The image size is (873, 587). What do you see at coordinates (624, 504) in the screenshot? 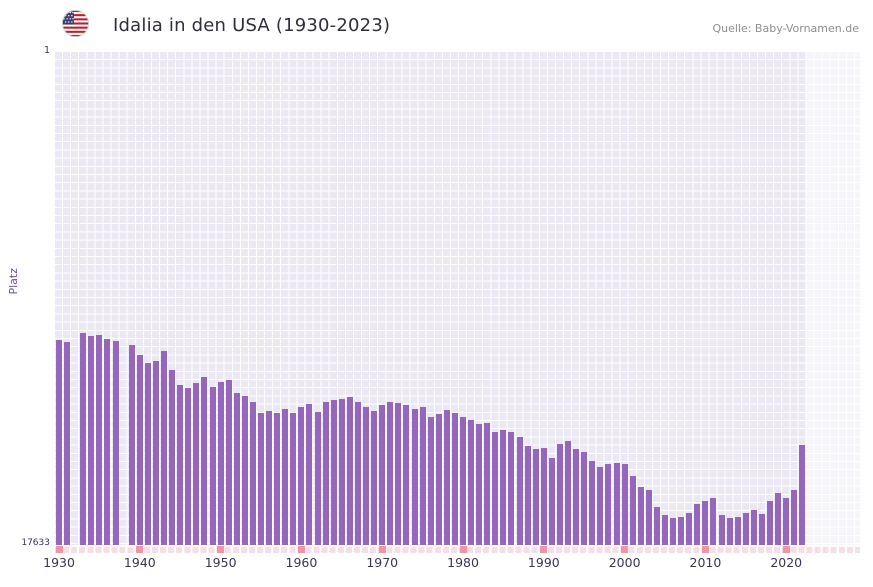
I see `bar-2000` at bounding box center [624, 504].